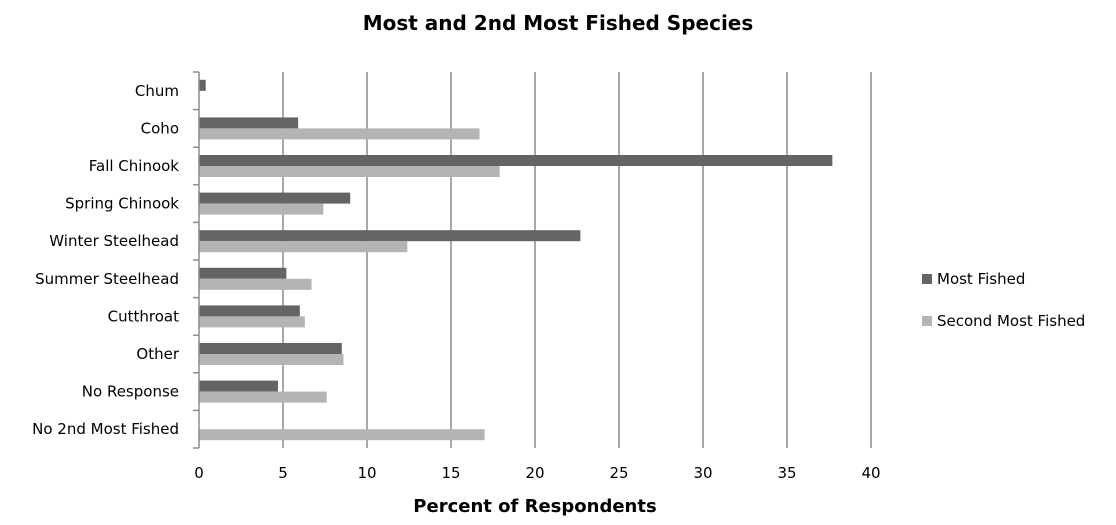 The image size is (1116, 525). Describe the element at coordinates (196, 260) in the screenshot. I see `y-axis` at that location.